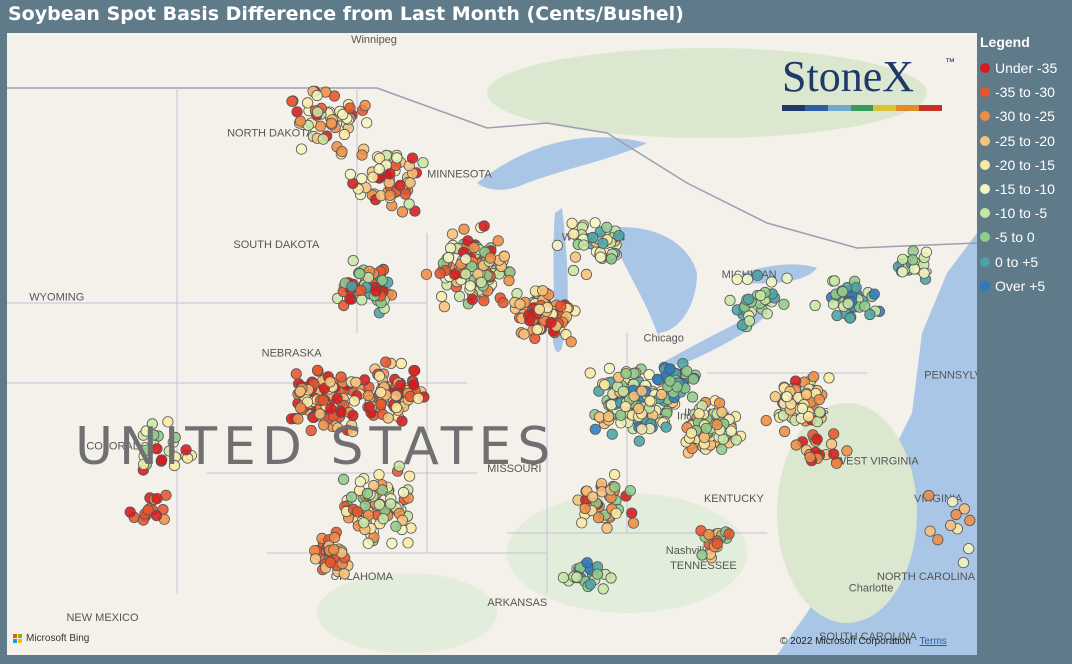 This screenshot has height=664, width=1072. What do you see at coordinates (1025, 141) in the screenshot?
I see `legend-item: -25 to -20` at bounding box center [1025, 141].